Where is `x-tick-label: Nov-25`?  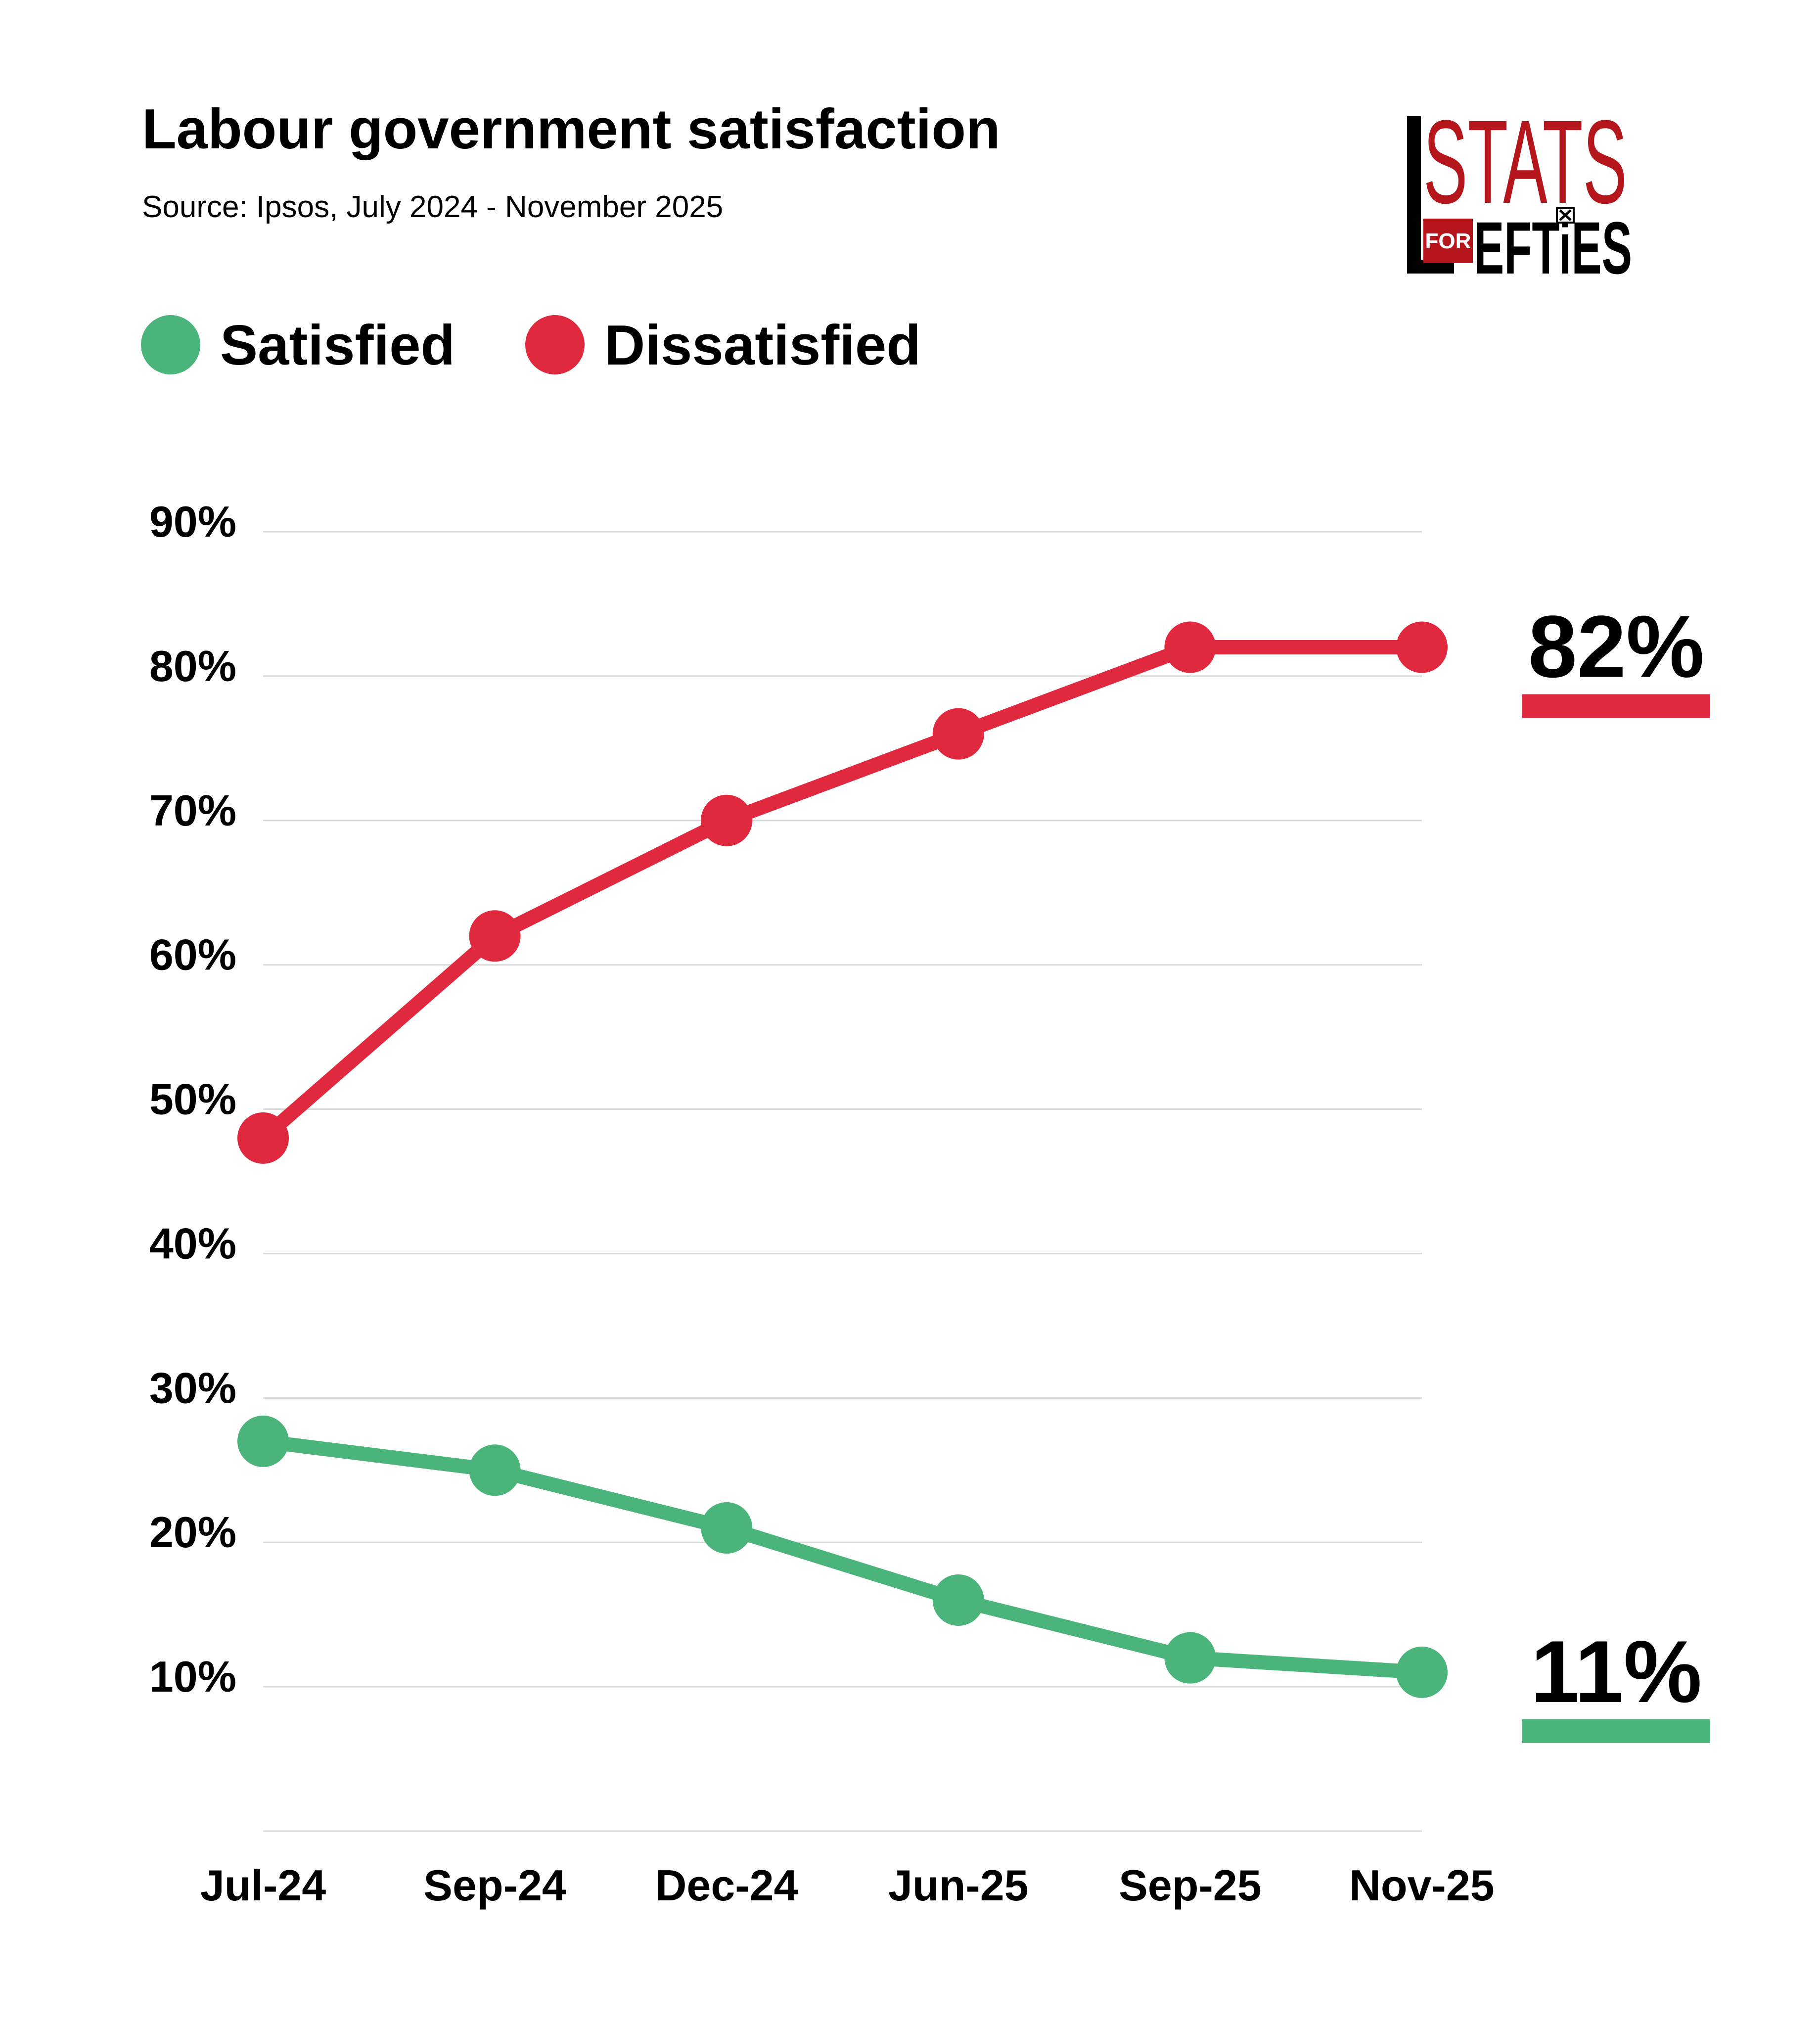
x-tick-label: Nov-25 is located at coordinates (1421, 1885).